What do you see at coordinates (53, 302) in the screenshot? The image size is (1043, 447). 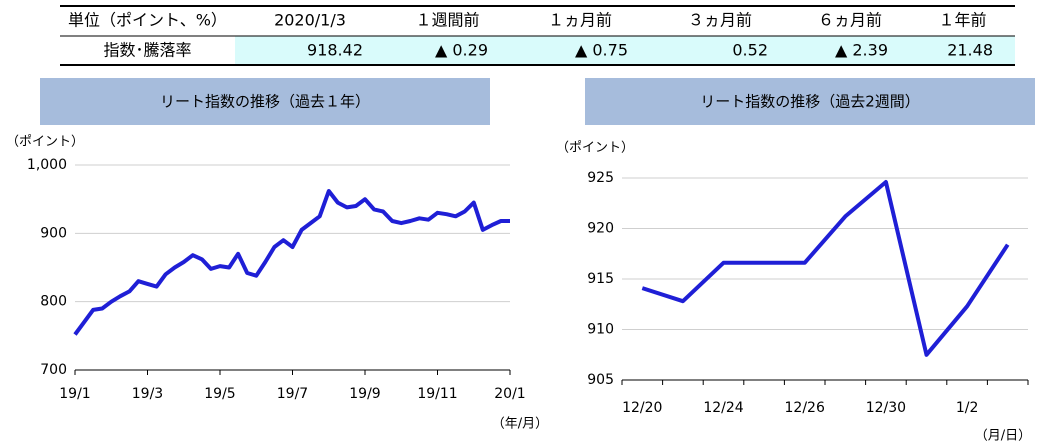 I see `y-tick-label: 800` at bounding box center [53, 302].